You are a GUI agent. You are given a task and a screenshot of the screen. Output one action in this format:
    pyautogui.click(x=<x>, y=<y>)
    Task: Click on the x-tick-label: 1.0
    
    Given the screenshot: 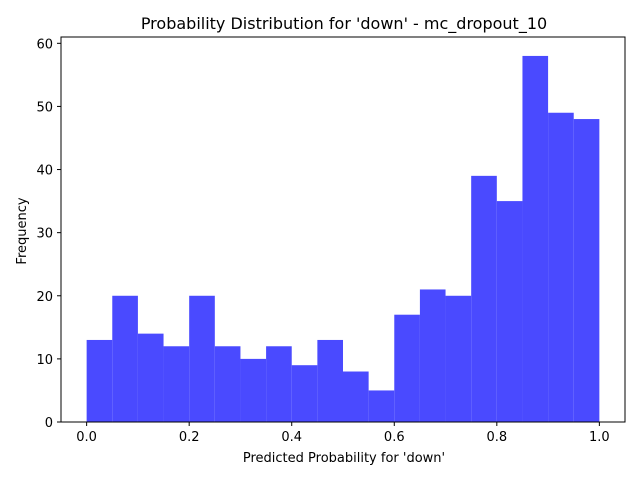 What is the action you would take?
    pyautogui.click(x=599, y=437)
    